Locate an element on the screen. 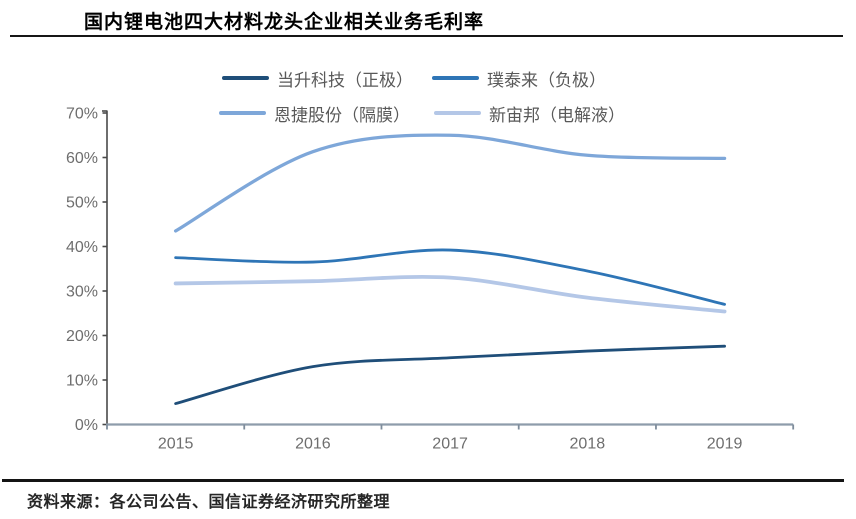 This screenshot has height=519, width=856. y-tick-label: 60% is located at coordinates (82, 158).